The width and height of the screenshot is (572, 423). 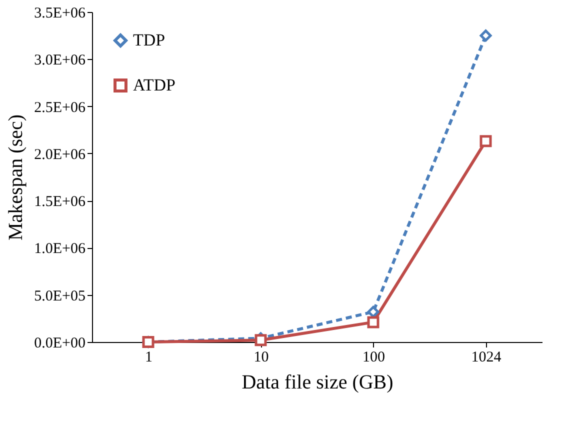 What do you see at coordinates (373, 358) in the screenshot?
I see `x-tick-label: 100` at bounding box center [373, 358].